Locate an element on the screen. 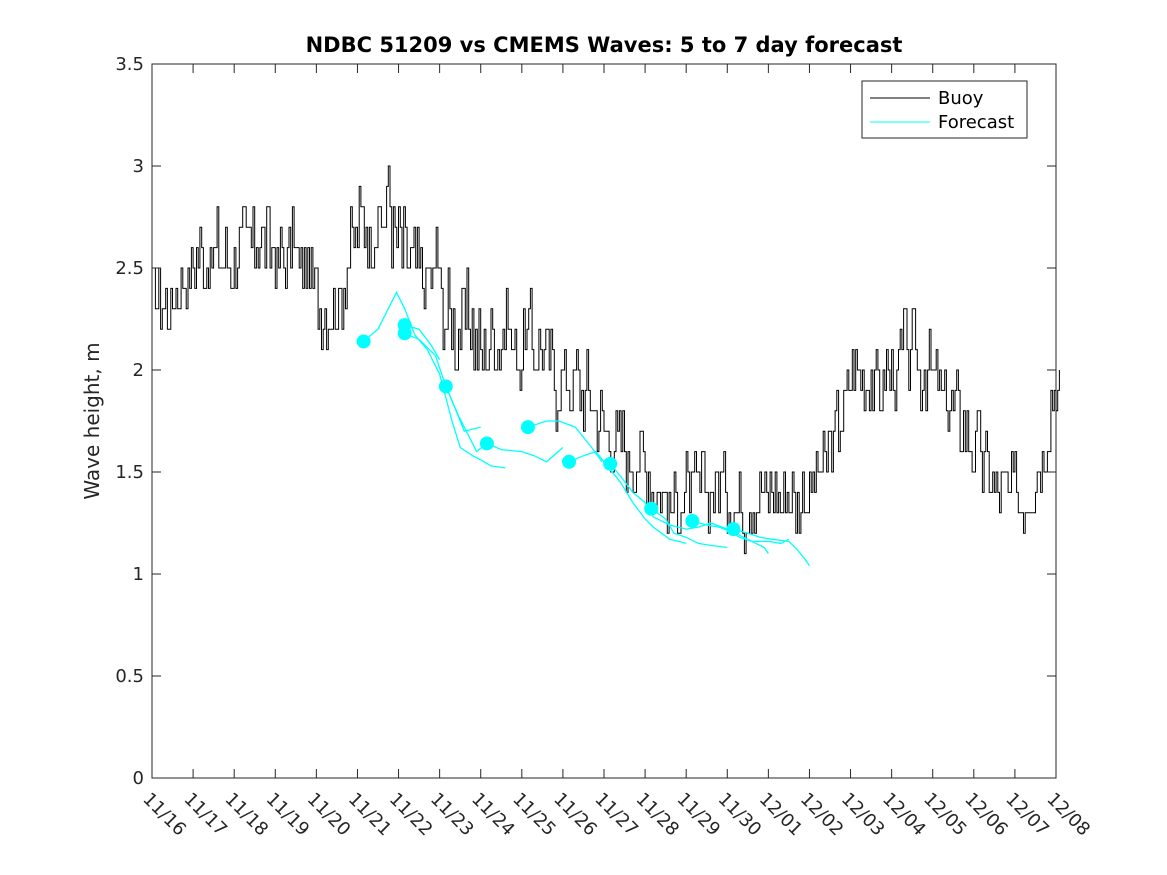  legend-forecast-label: Forecast is located at coordinates (976, 122).